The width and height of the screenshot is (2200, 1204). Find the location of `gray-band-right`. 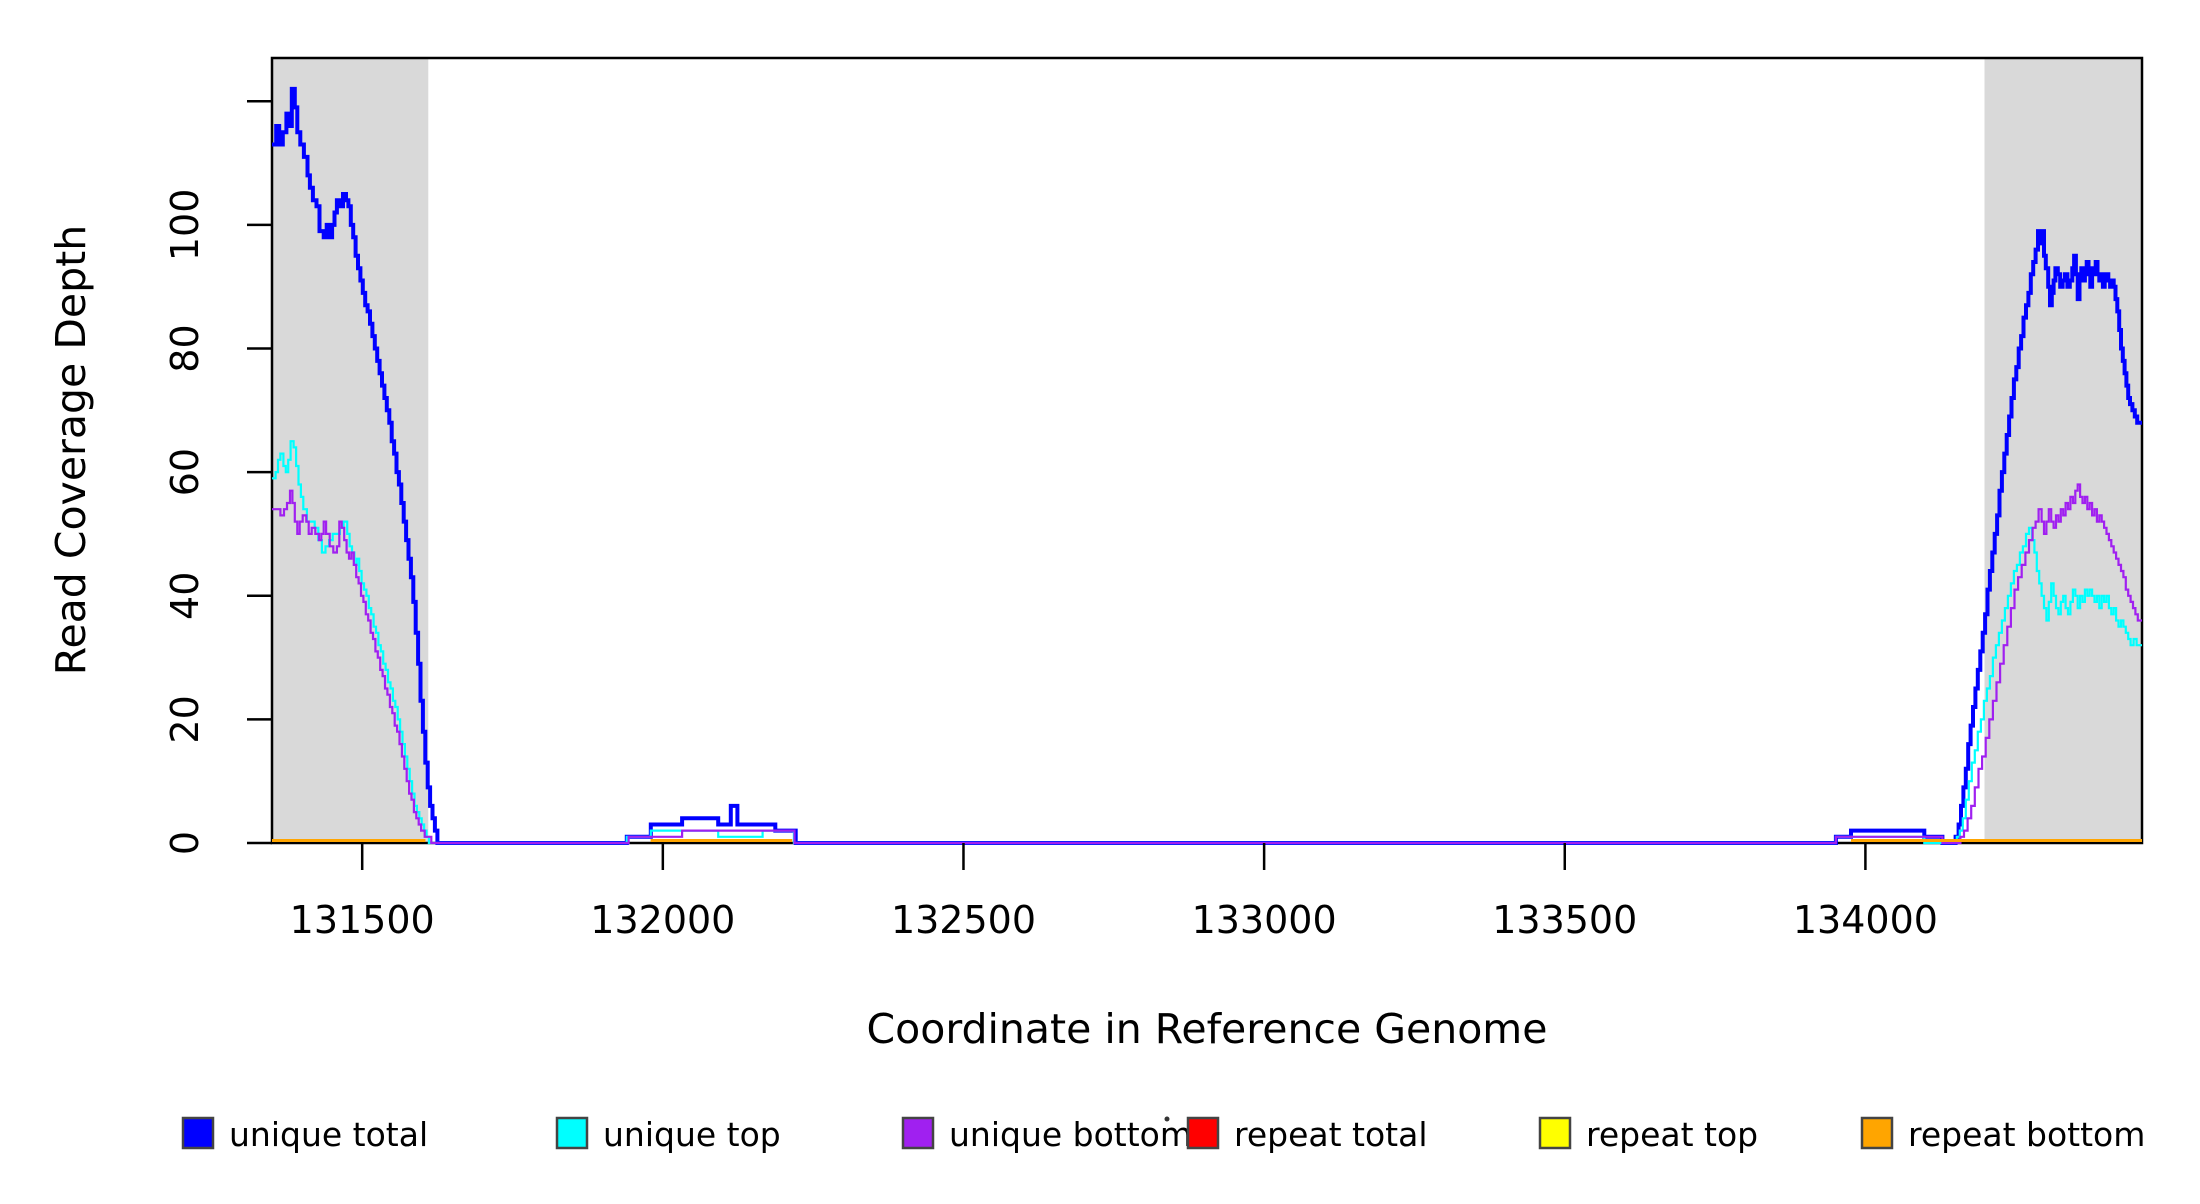

gray-band-right is located at coordinates (2063, 450).